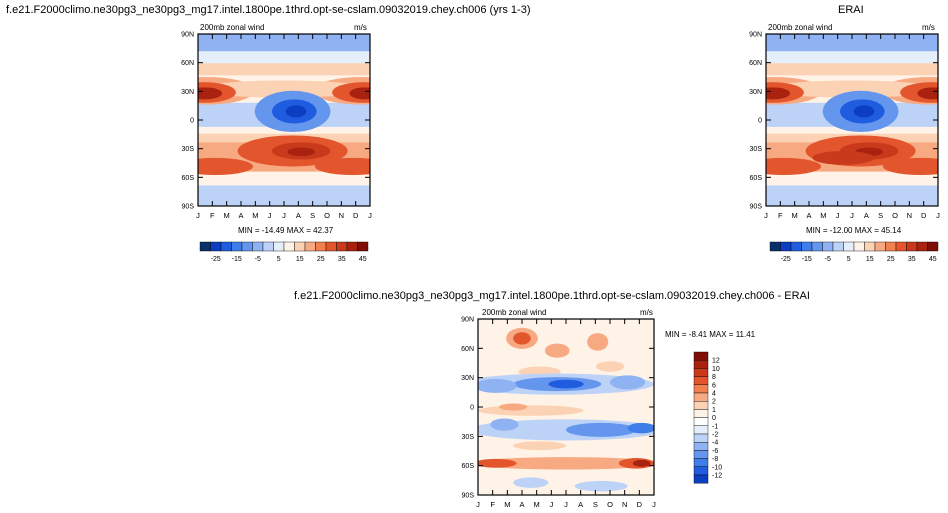 This screenshot has height=513, width=948. What do you see at coordinates (342, 259) in the screenshot?
I see `colorbar-label: 35` at bounding box center [342, 259].